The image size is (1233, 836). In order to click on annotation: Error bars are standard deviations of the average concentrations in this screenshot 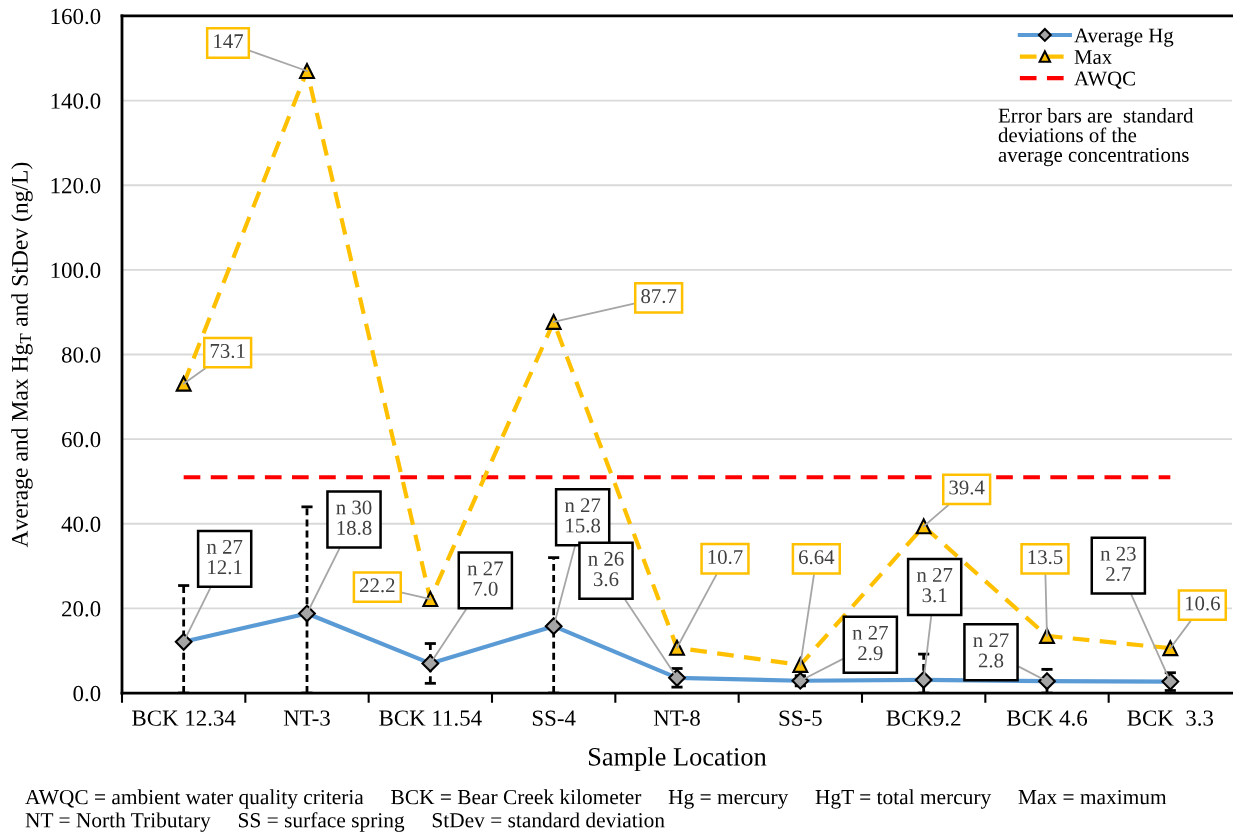, I will do `click(1096, 137)`.